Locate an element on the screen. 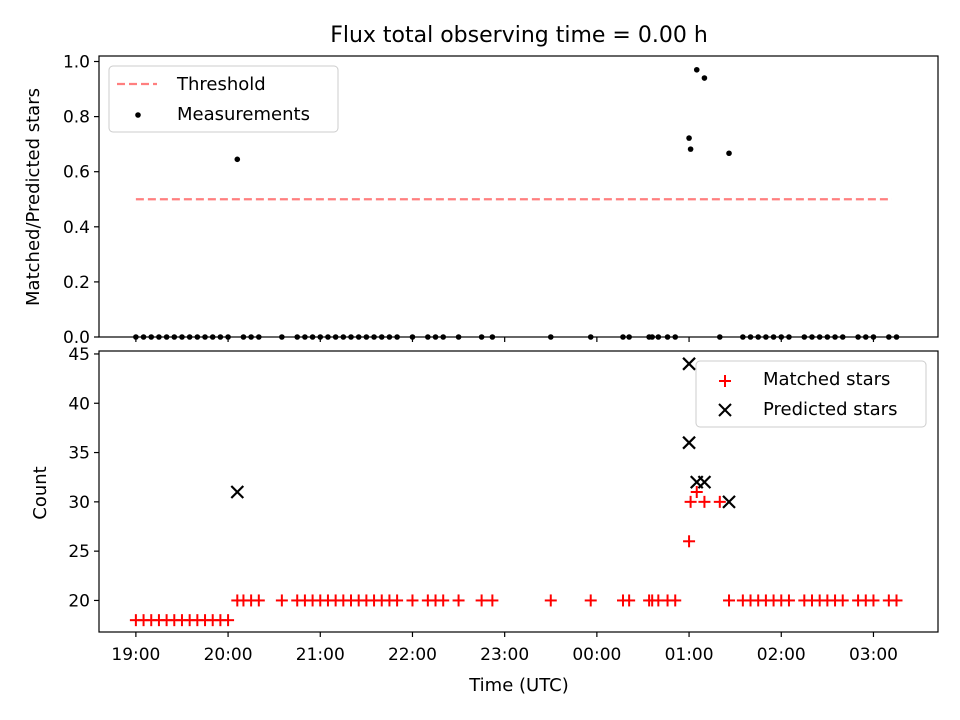 Image resolution: width=960 pixels, height=720 pixels. bottom-x-tick-label: 23:00 is located at coordinates (504, 655).